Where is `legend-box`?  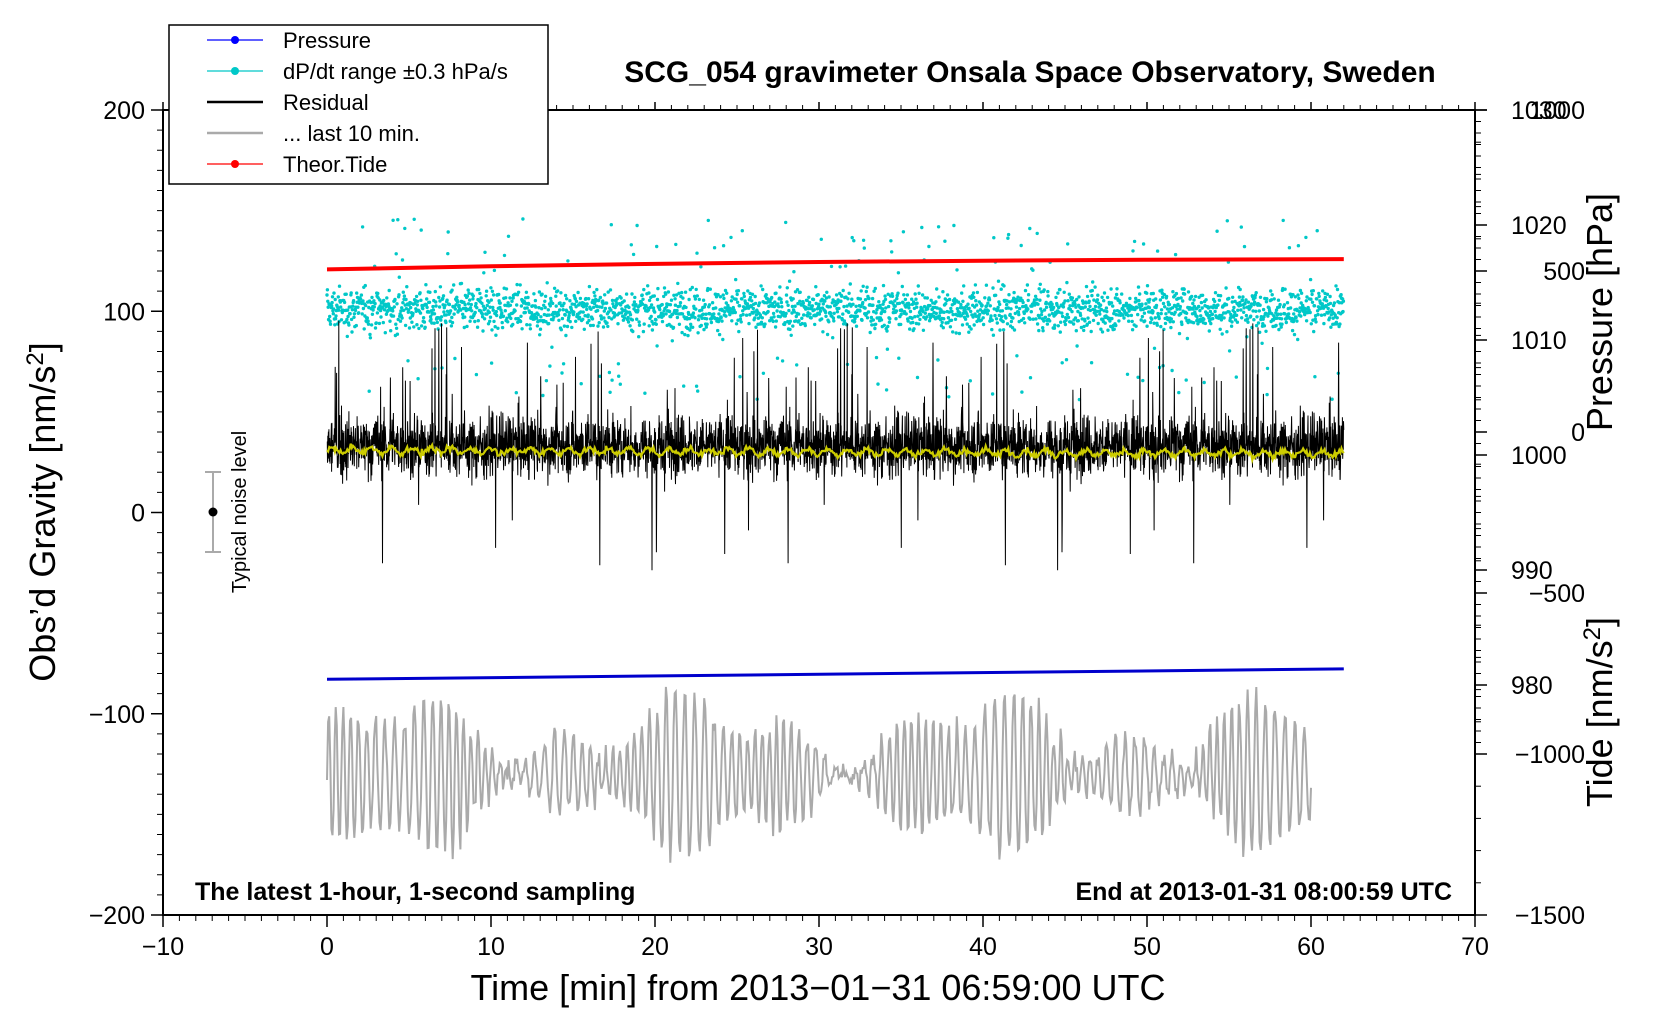
legend-box is located at coordinates (358, 104).